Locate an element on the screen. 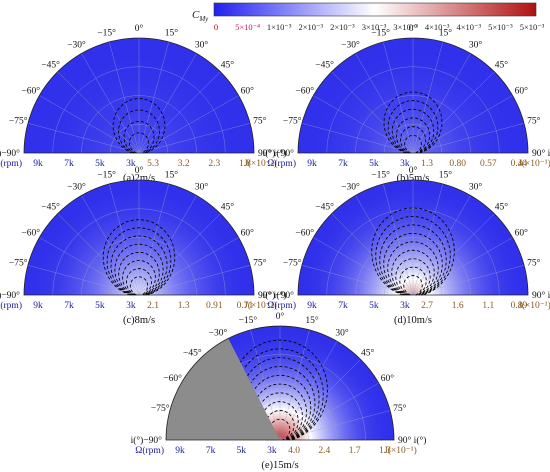 The image size is (550, 472). j-tick-label: 0.57 is located at coordinates (488, 164).